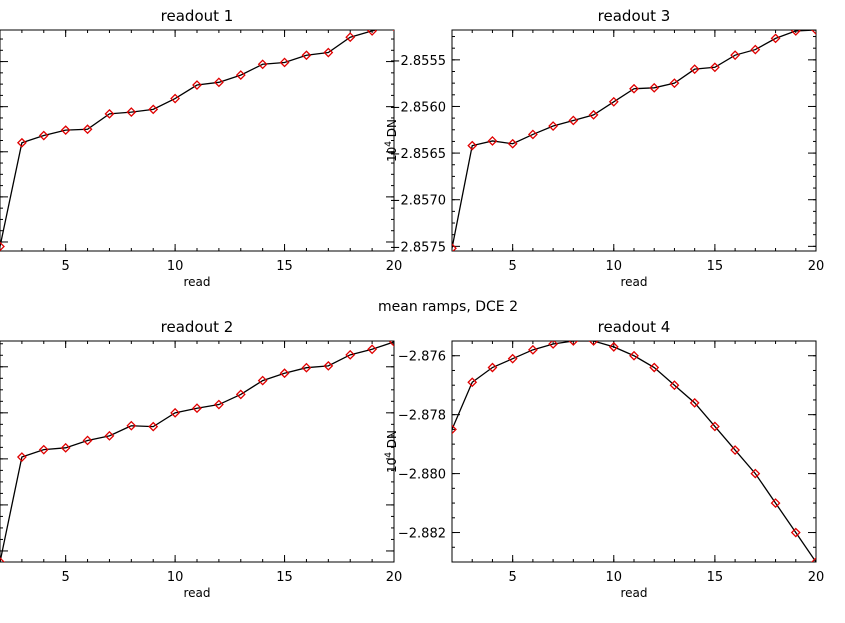 Image resolution: width=845 pixels, height=623 pixels. What do you see at coordinates (418, 154) in the screenshot?
I see `y-tick-label: −2.8565` at bounding box center [418, 154].